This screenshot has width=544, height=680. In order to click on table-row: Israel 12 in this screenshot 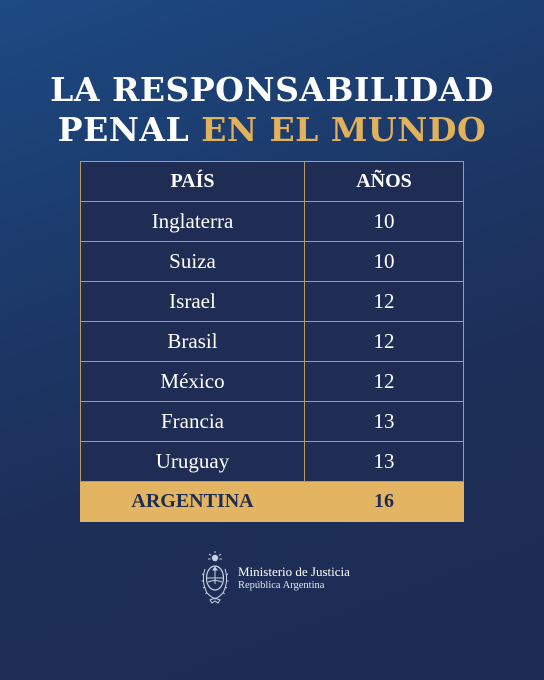, I will do `click(272, 301)`.